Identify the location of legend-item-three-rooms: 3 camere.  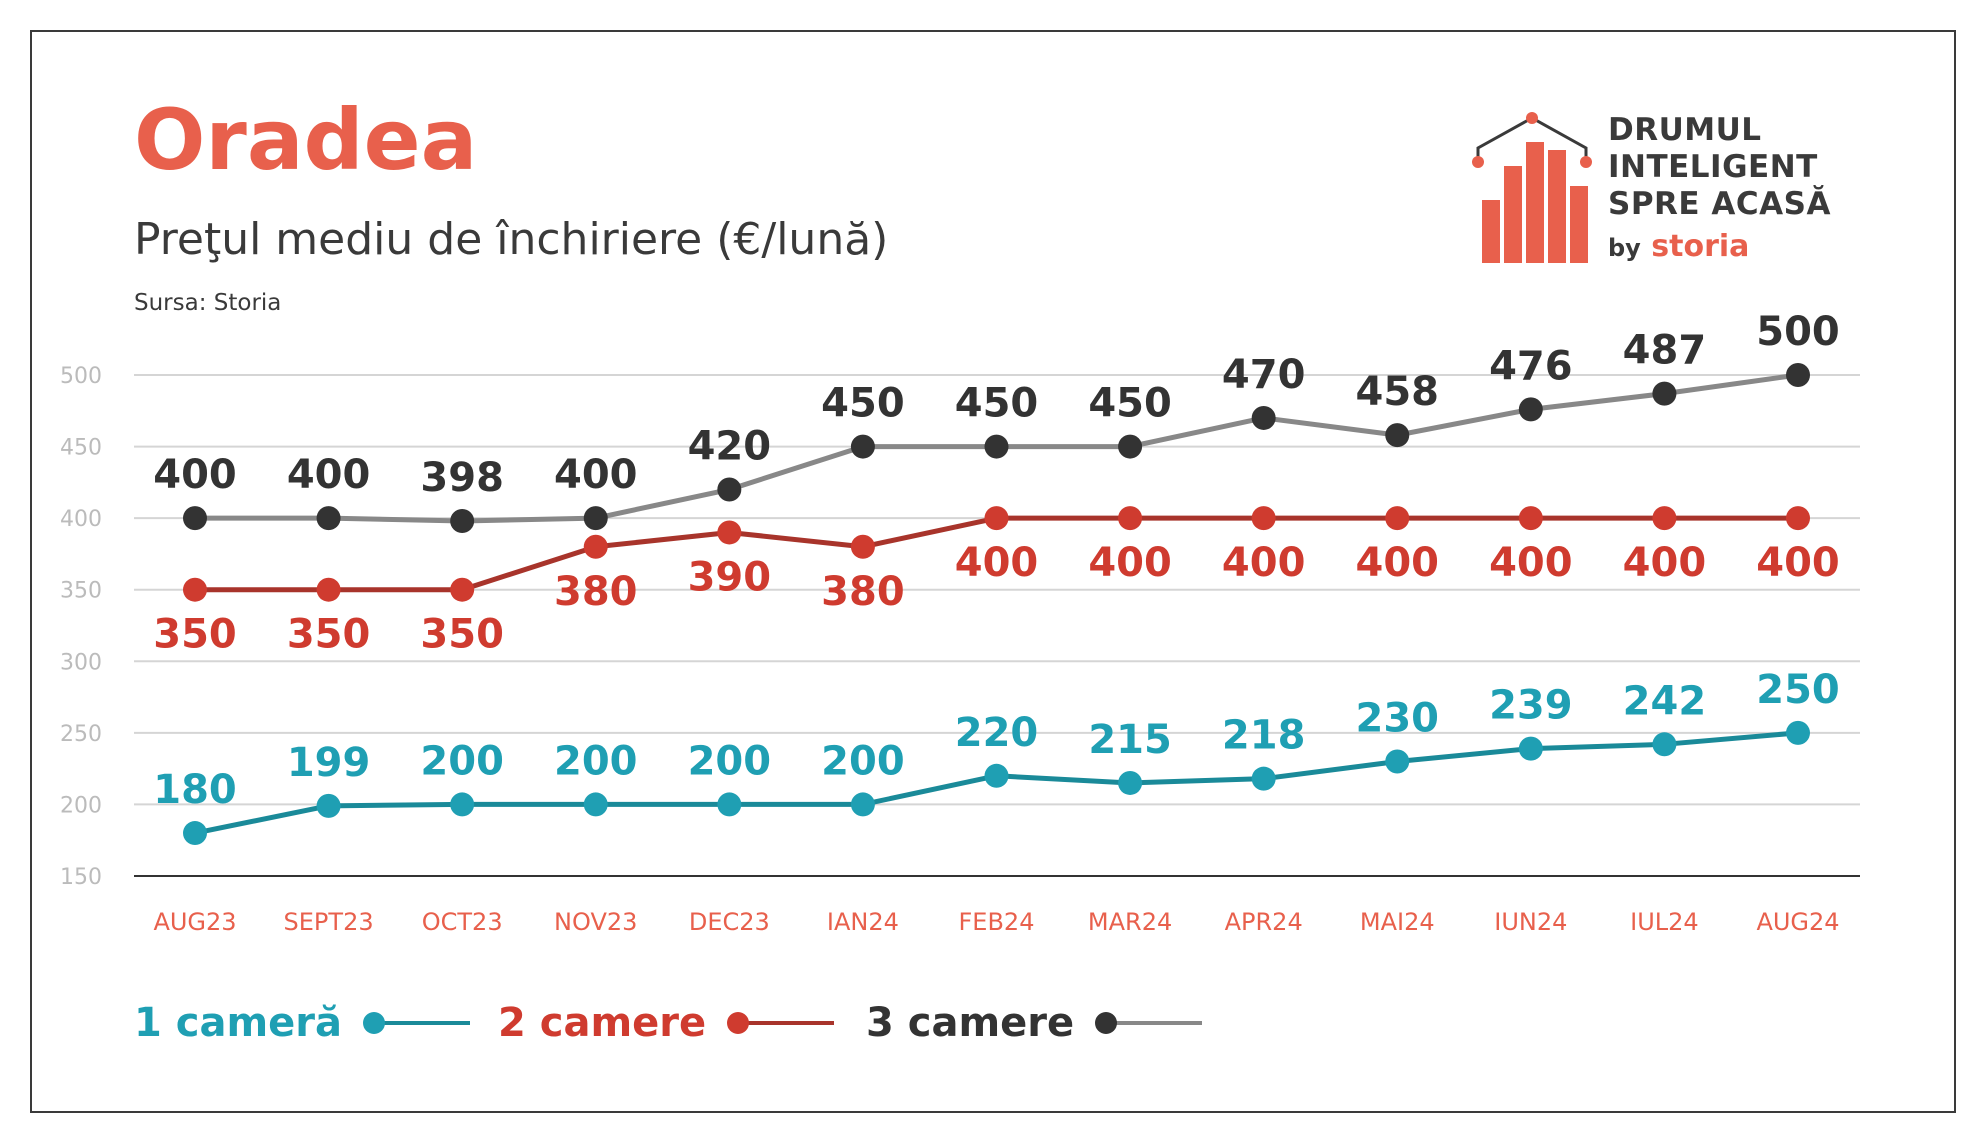
(1036, 1023).